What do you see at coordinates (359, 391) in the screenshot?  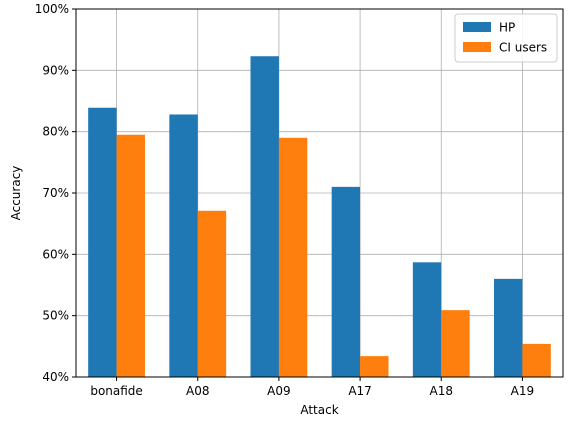 I see `x-tick-label: A17` at bounding box center [359, 391].